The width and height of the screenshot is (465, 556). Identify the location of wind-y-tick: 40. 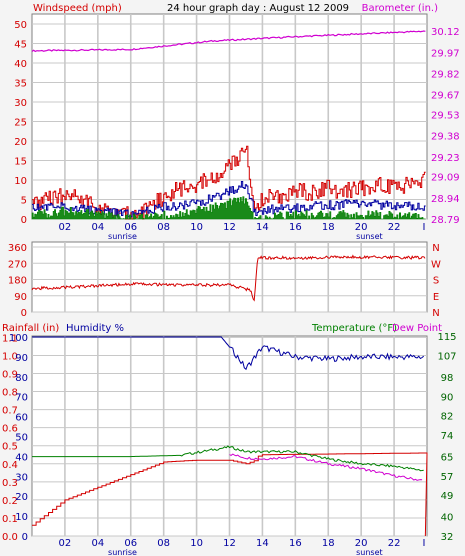
(20, 64).